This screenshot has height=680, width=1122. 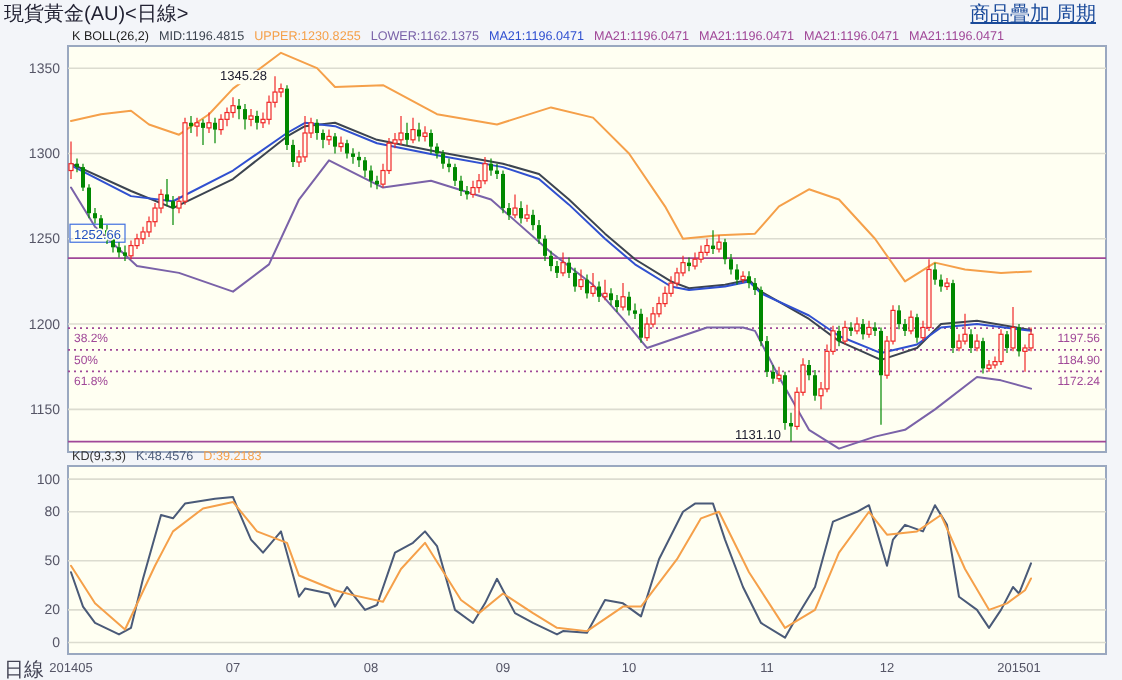 I want to click on x-axis-title: 日線, so click(x=24, y=670).